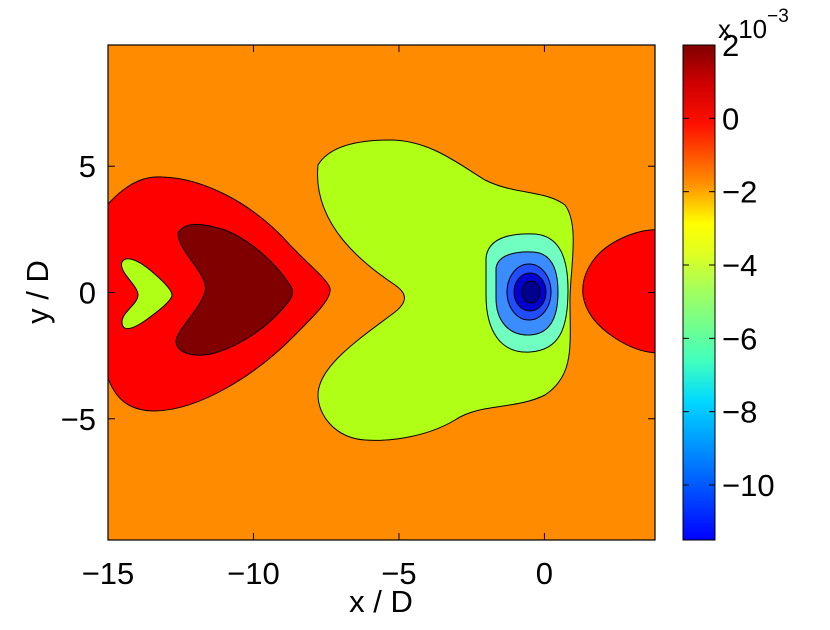 This screenshot has width=830, height=630. What do you see at coordinates (739, 265) in the screenshot?
I see `colorbar-tick-label: −4` at bounding box center [739, 265].